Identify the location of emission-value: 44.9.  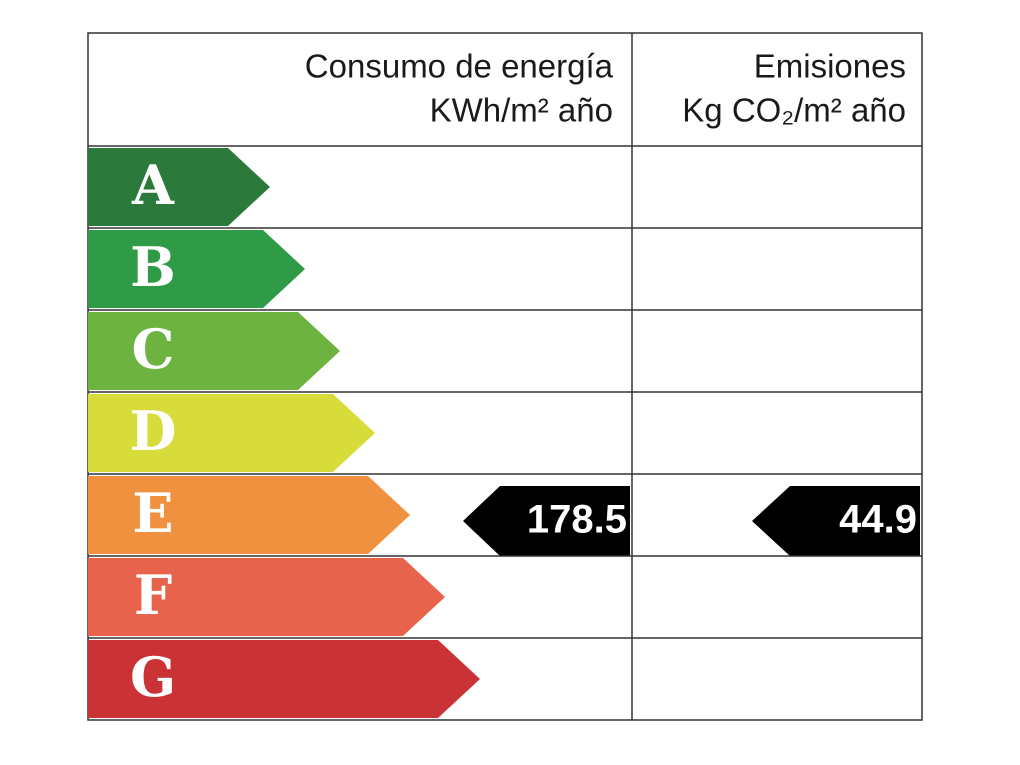
(878, 520).